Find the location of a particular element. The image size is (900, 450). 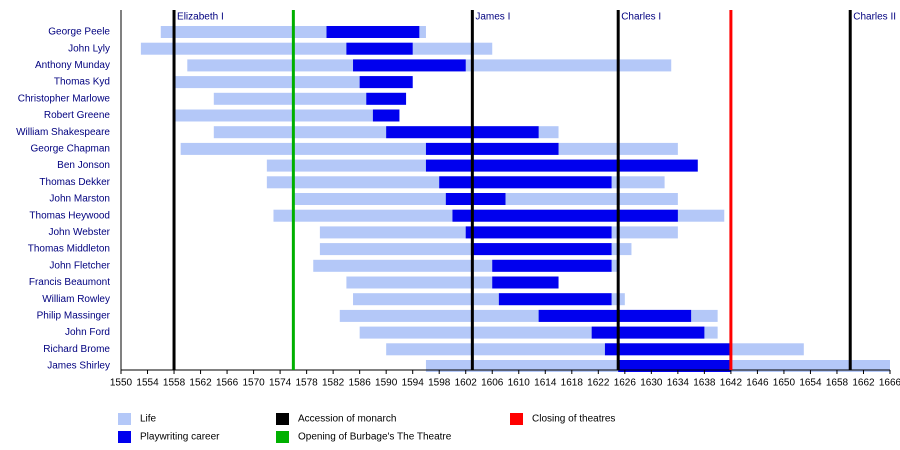

x-tick-label: 1598 is located at coordinates (439, 383).